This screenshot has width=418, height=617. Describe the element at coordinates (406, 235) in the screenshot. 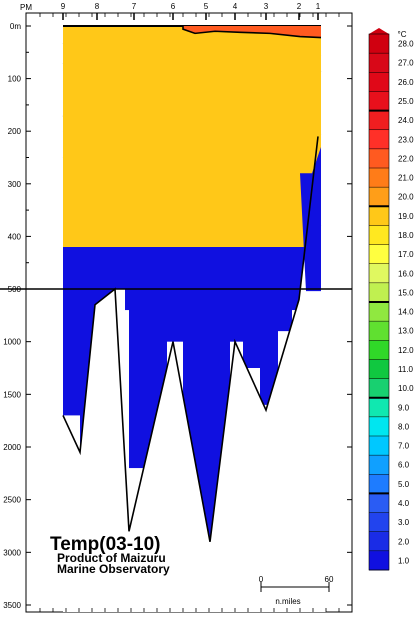

I see `colorbar-label: 18.0` at that location.